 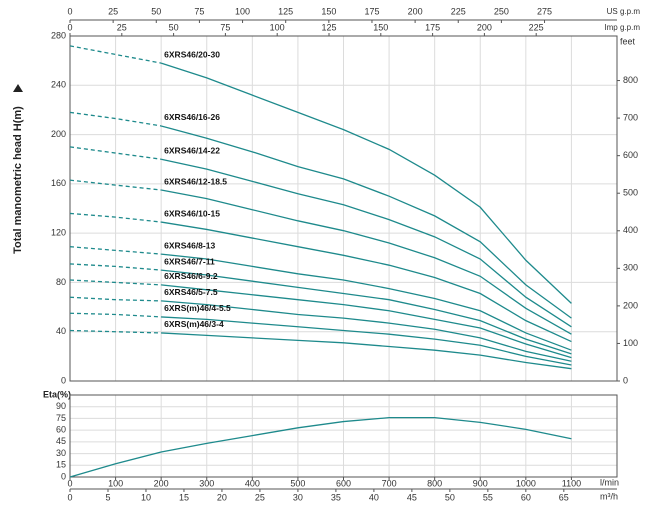 I want to click on top-tick-label: 0, so click(x=69, y=27).